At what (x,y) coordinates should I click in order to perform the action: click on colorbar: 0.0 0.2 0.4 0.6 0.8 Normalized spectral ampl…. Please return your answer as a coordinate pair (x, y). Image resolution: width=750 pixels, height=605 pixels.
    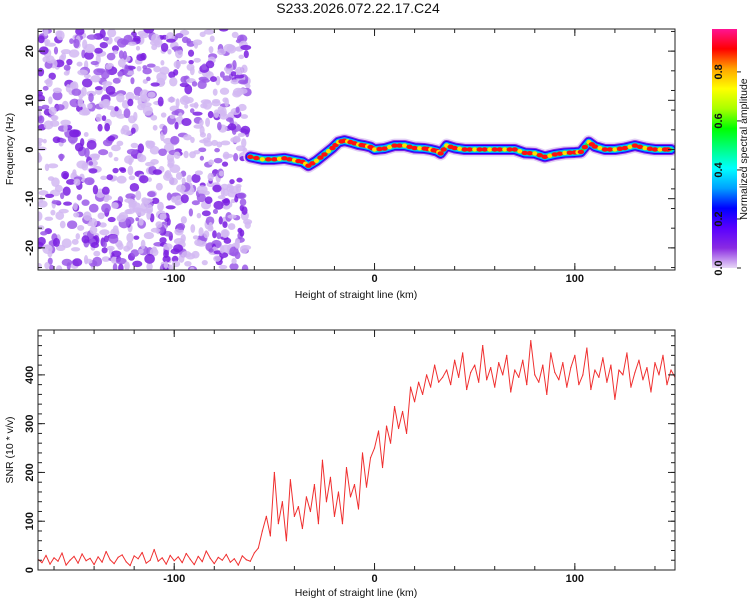
    Looking at the image, I should click on (731, 152).